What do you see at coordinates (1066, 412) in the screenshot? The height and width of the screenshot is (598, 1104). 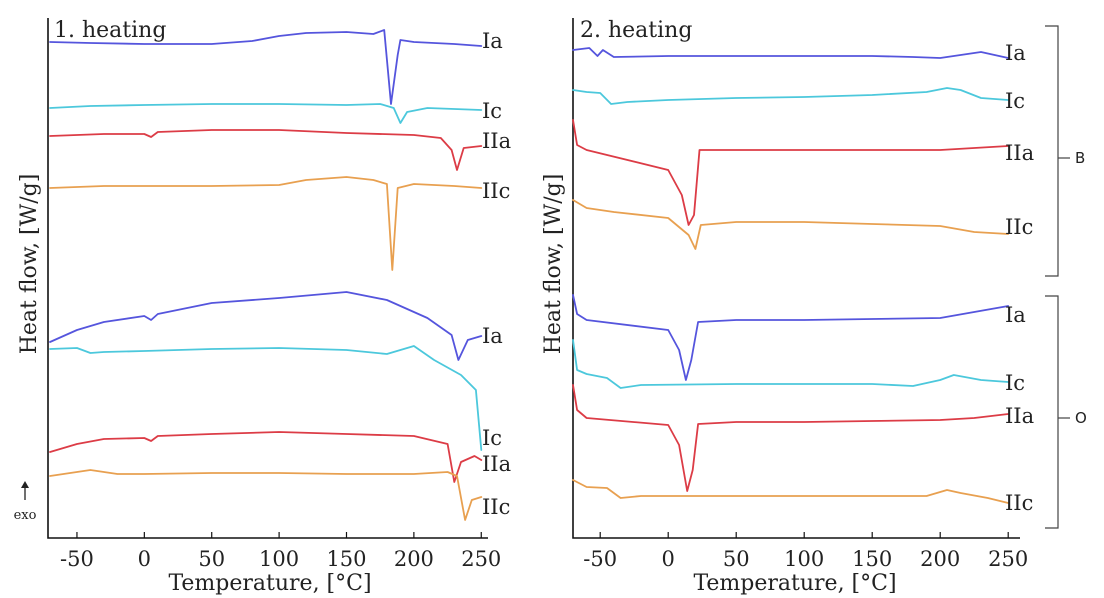 I see `group-bracket-o: O` at bounding box center [1066, 412].